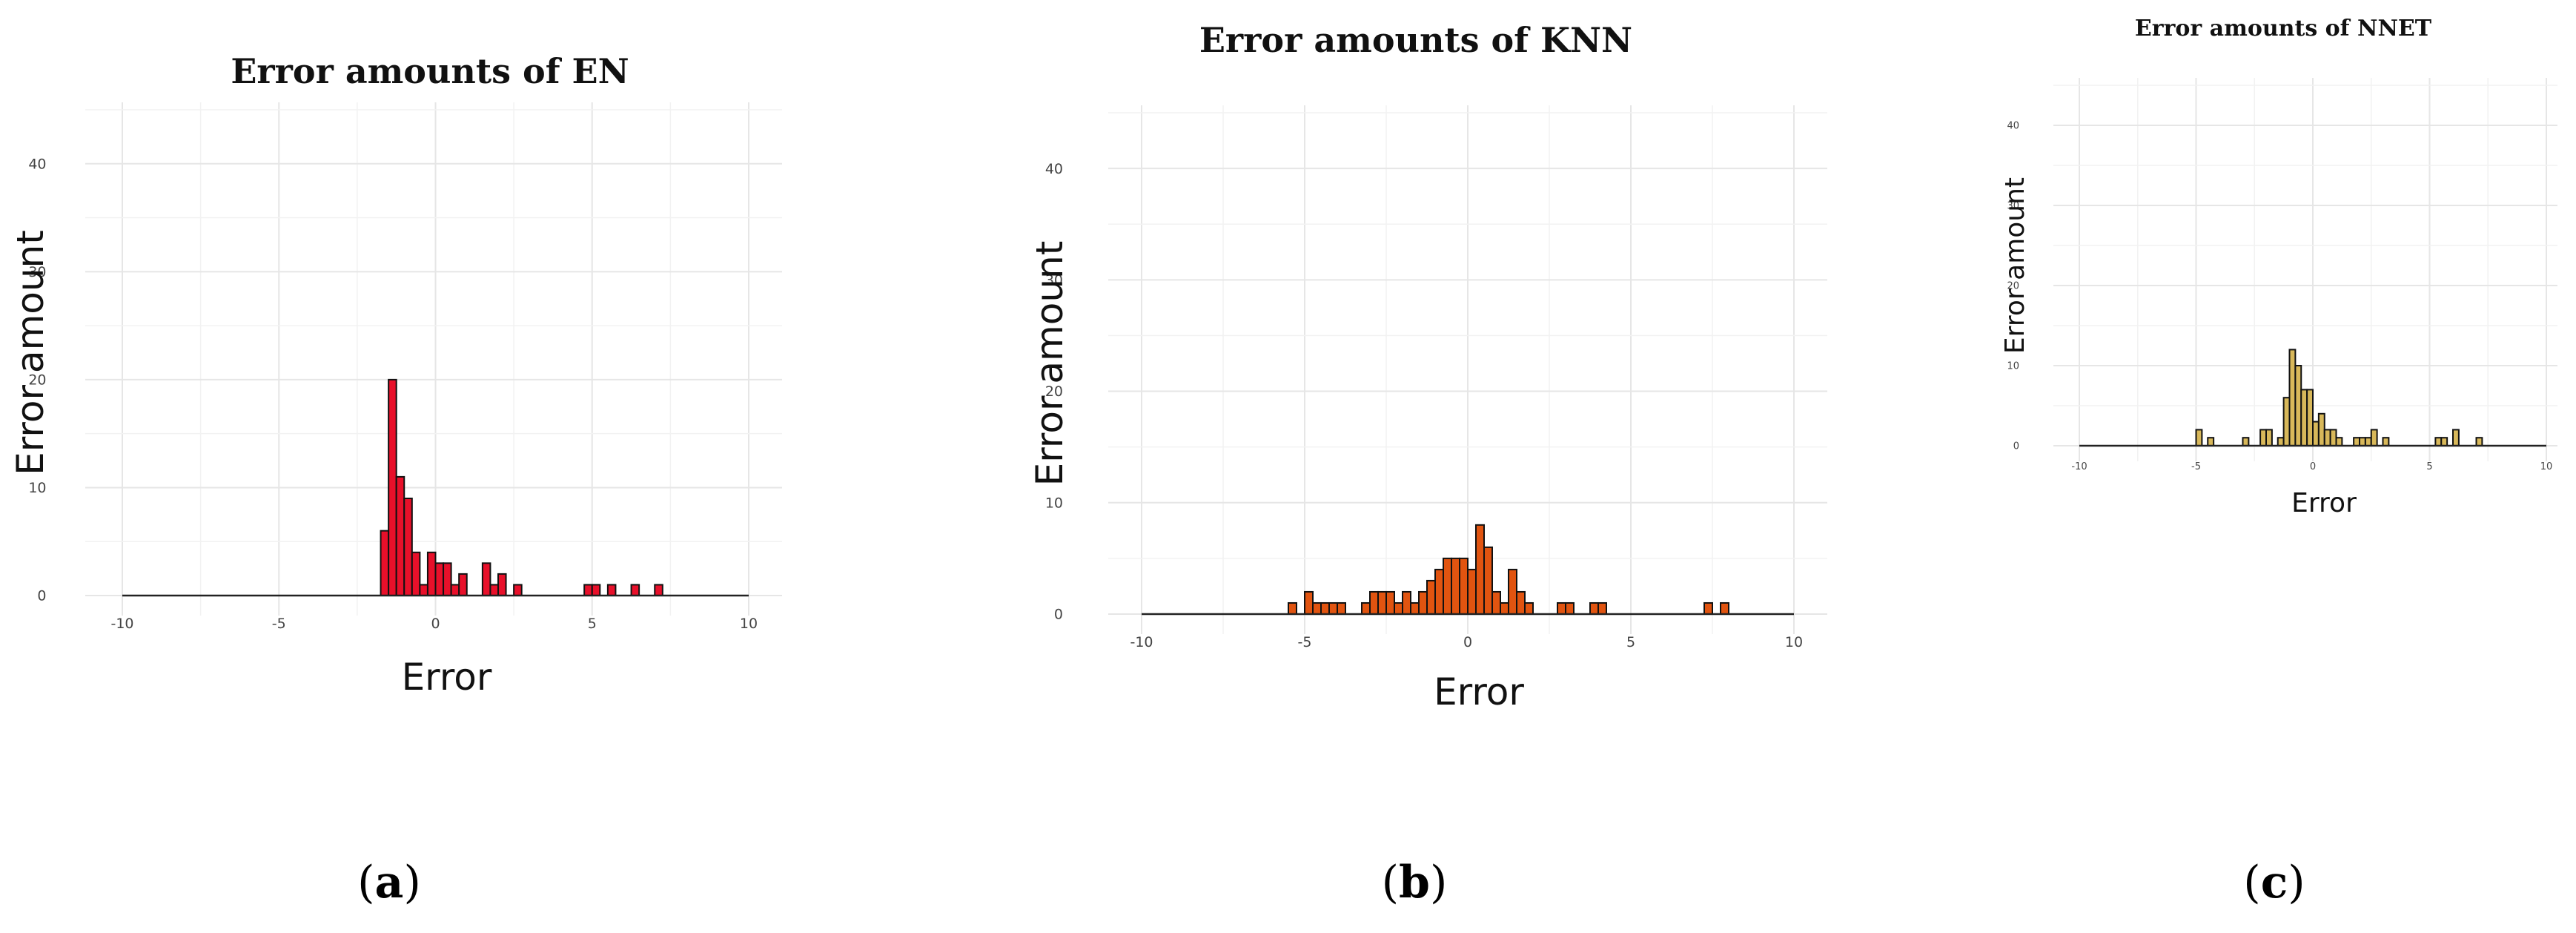  What do you see at coordinates (2274, 883) in the screenshot?
I see `panel-label: (c)` at bounding box center [2274, 883].